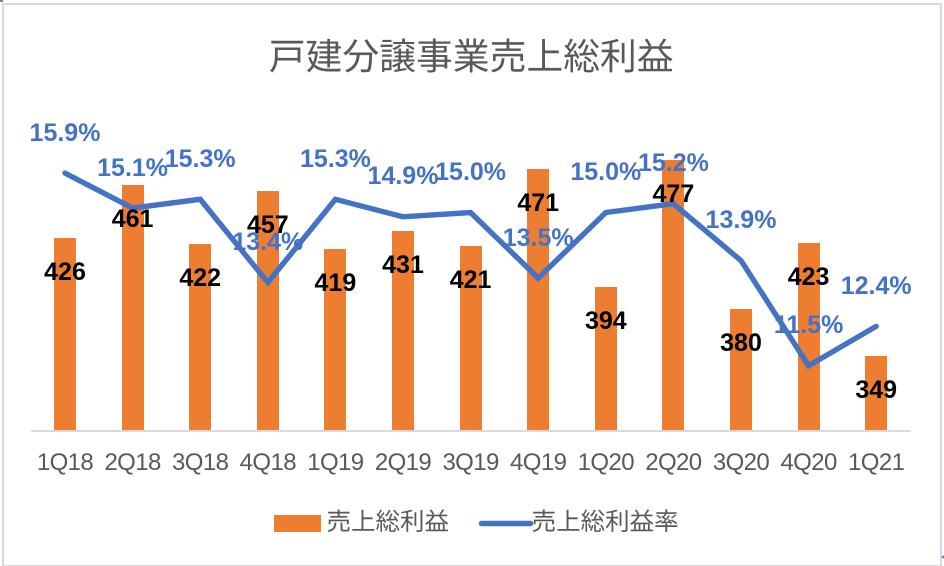 Image resolution: width=944 pixels, height=566 pixels. I want to click on bar-label-2Q19: 431, so click(403, 264).